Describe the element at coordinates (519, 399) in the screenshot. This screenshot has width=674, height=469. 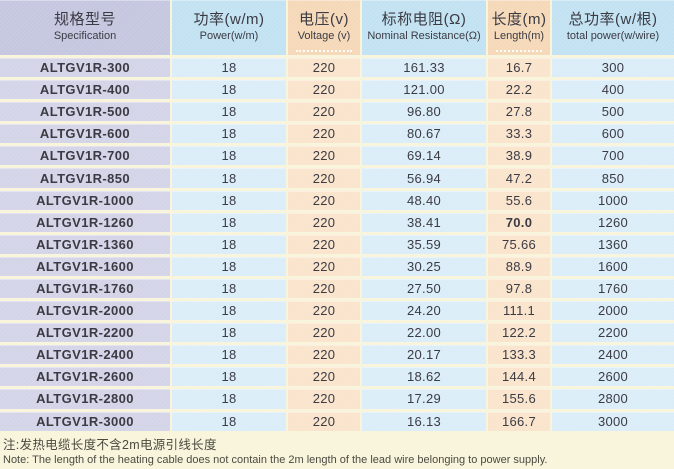
I see `value-cell: 155.6` at that location.